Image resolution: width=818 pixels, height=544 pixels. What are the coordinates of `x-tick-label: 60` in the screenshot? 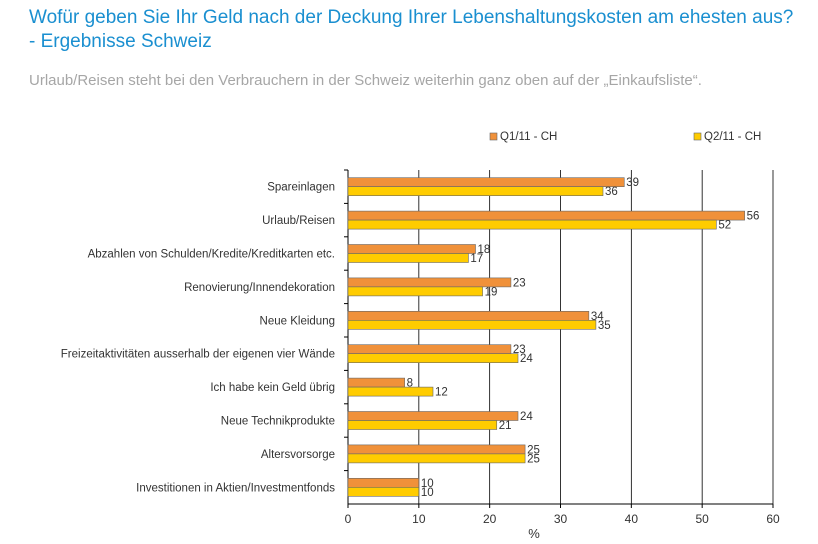 It's located at (773, 519).